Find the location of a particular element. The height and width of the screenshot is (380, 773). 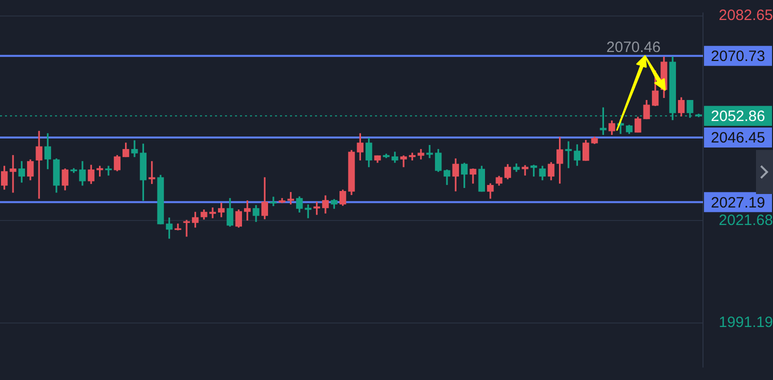

ref-line-label: 2070.73 is located at coordinates (738, 57).